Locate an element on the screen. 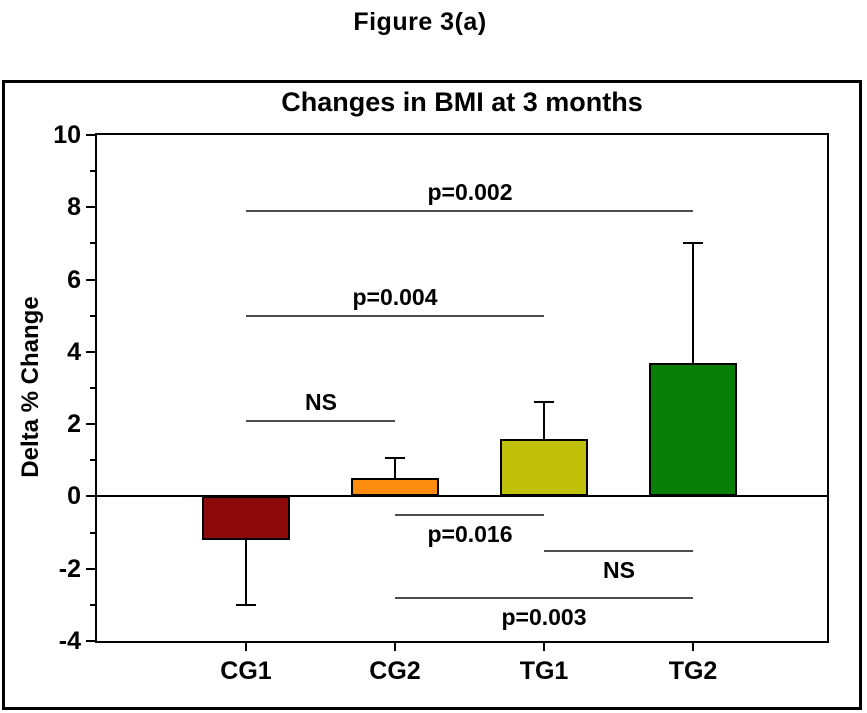 This screenshot has height=713, width=867. bar-cg2 is located at coordinates (395, 487).